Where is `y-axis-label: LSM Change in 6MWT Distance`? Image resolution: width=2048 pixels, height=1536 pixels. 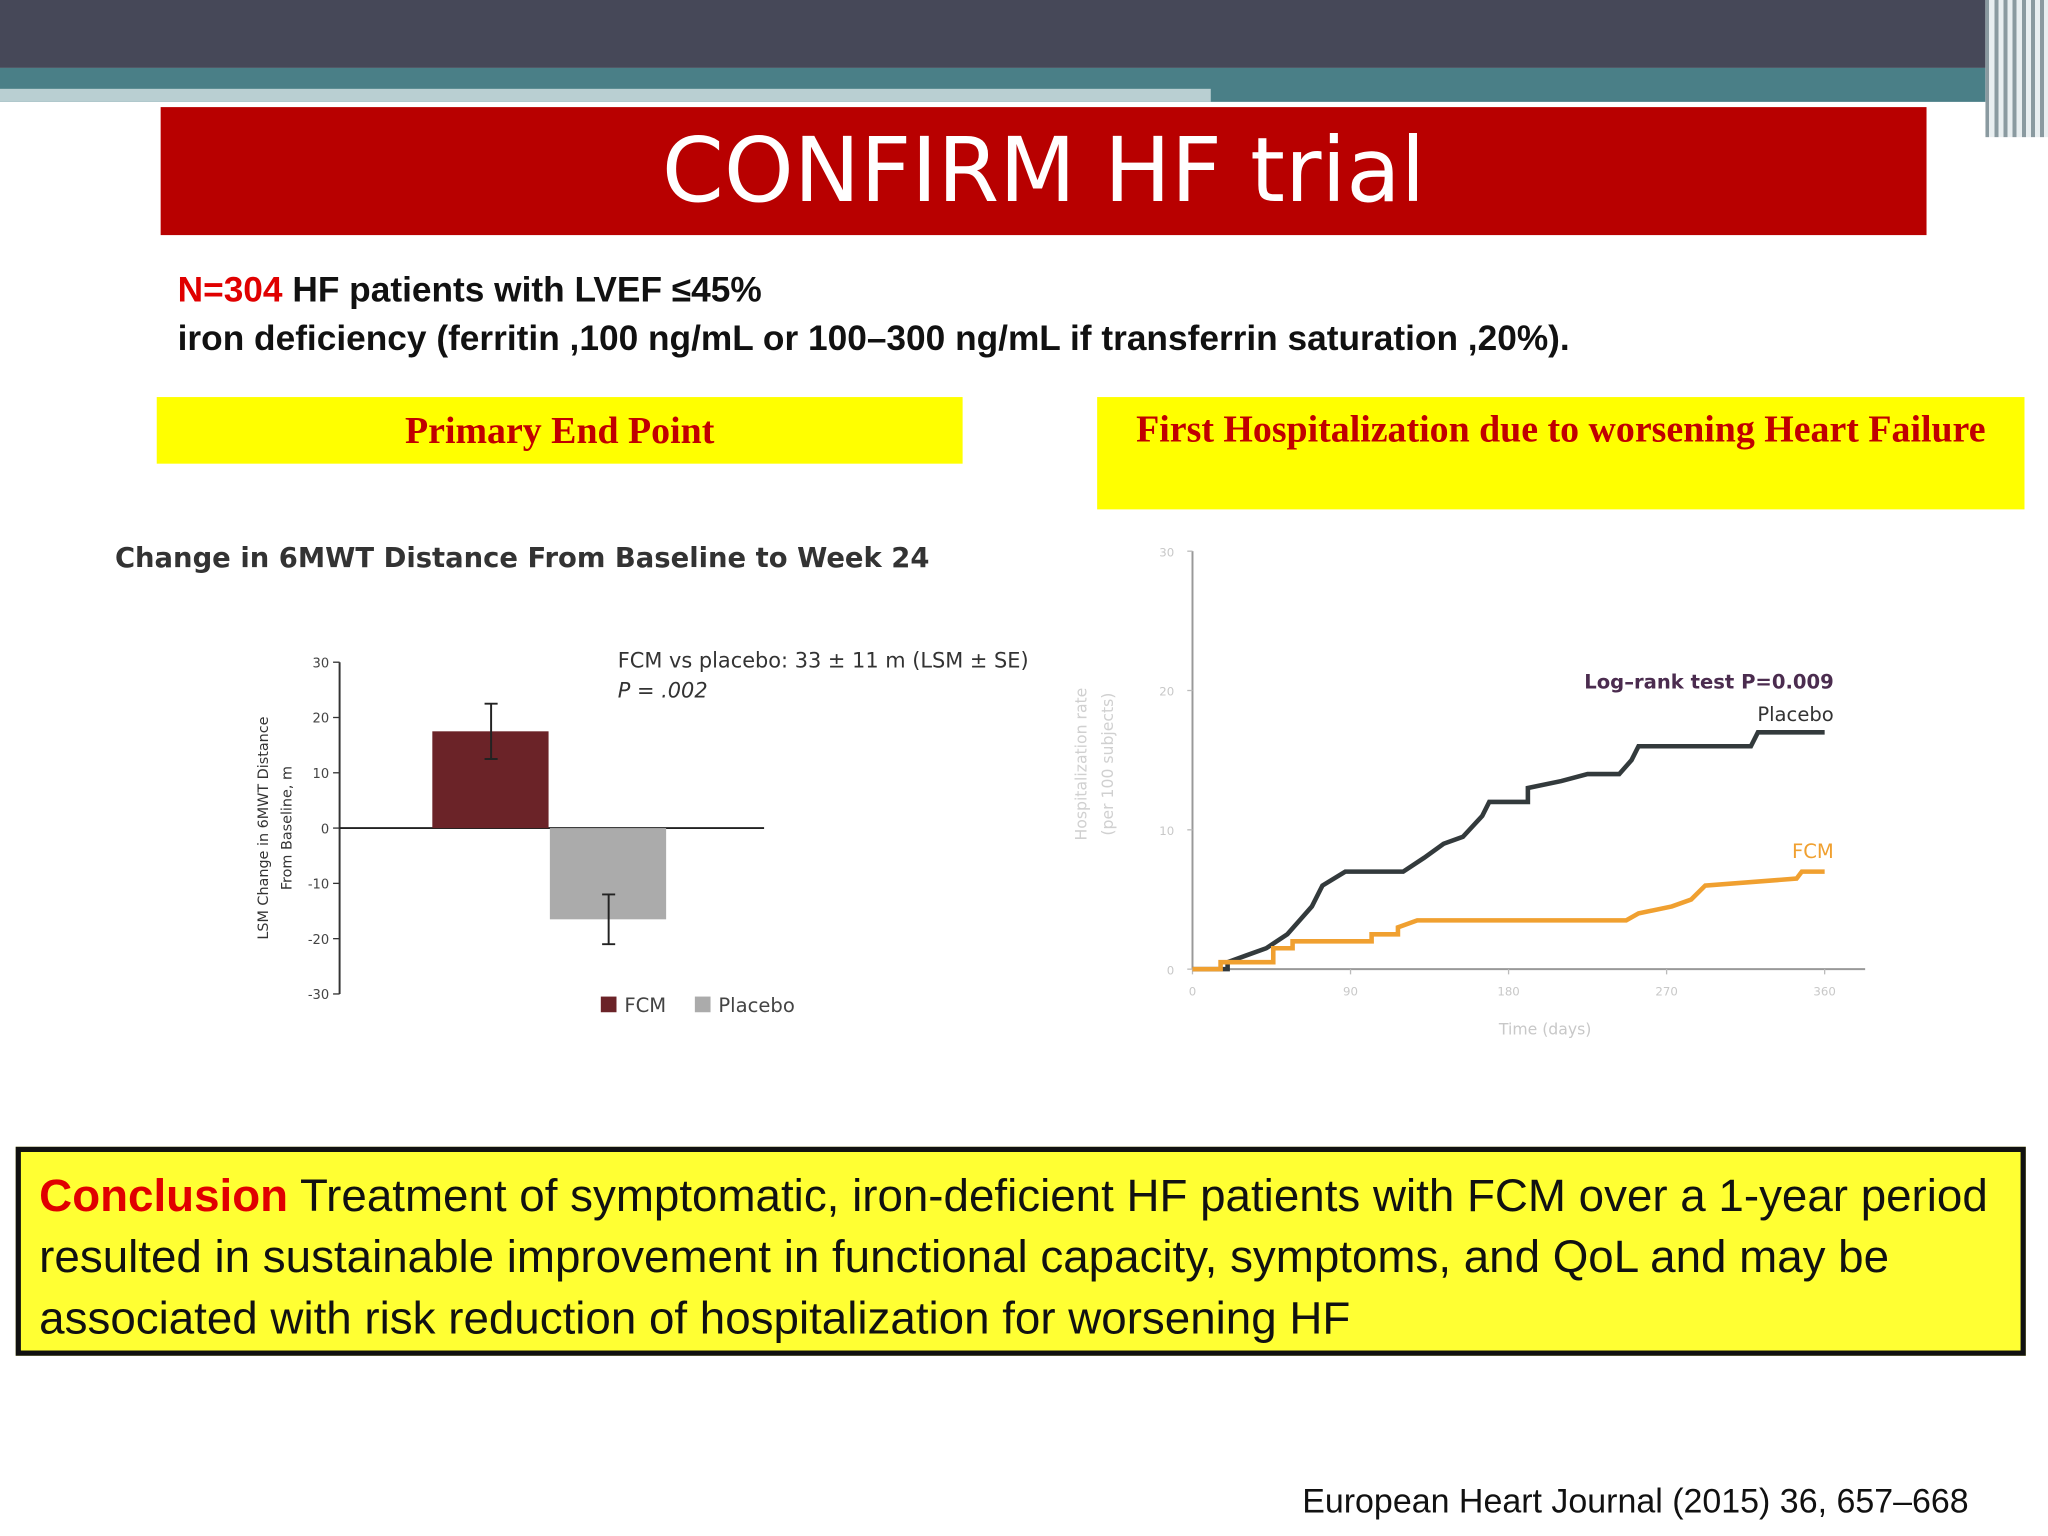 y-axis-label: LSM Change in 6MWT Distance is located at coordinates (264, 827).